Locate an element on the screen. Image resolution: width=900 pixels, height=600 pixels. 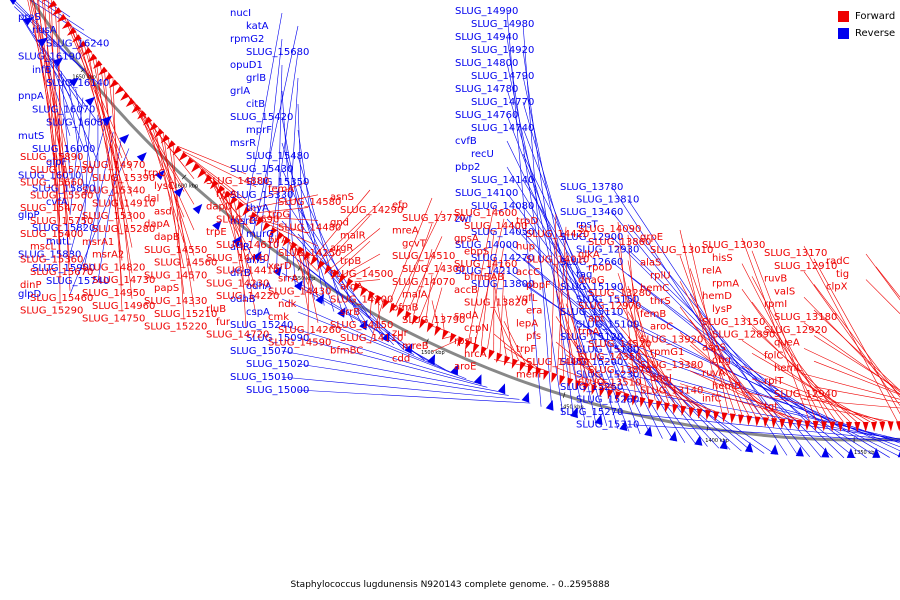
reverse-gene-label-slug-15900: SLUG_15900 is located at coordinates (63, 268).